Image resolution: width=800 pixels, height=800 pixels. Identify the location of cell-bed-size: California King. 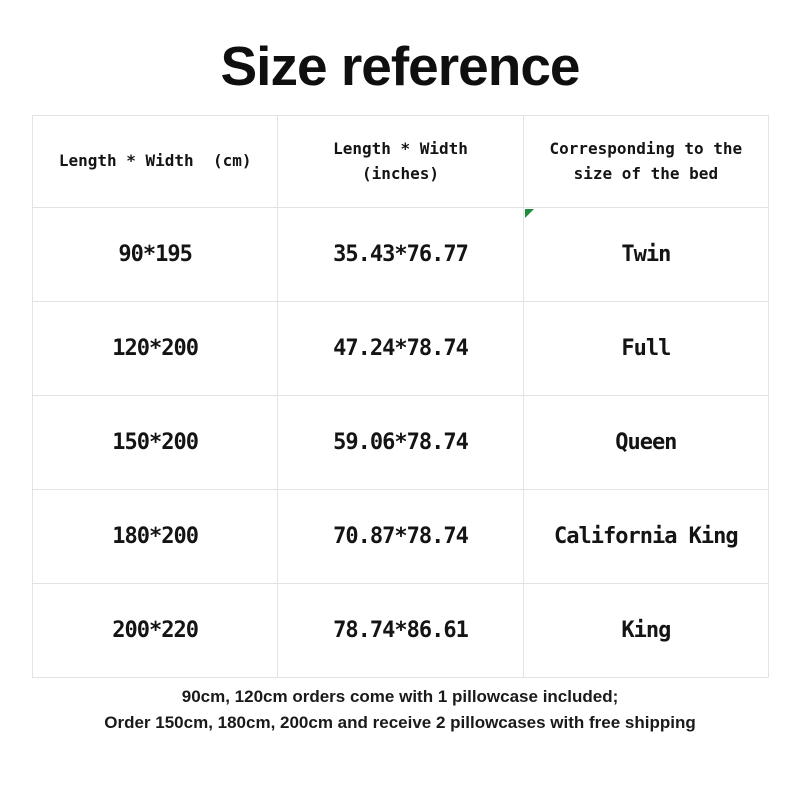
(646, 536).